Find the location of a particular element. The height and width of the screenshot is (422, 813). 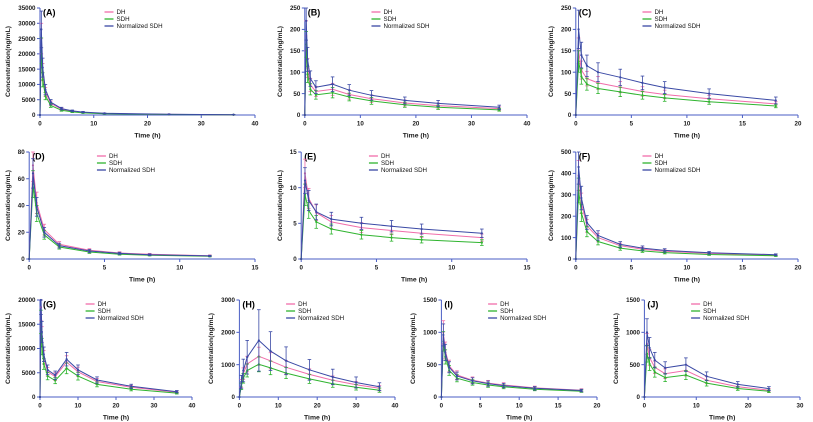

y-tick-label: 150 is located at coordinates (566, 51).